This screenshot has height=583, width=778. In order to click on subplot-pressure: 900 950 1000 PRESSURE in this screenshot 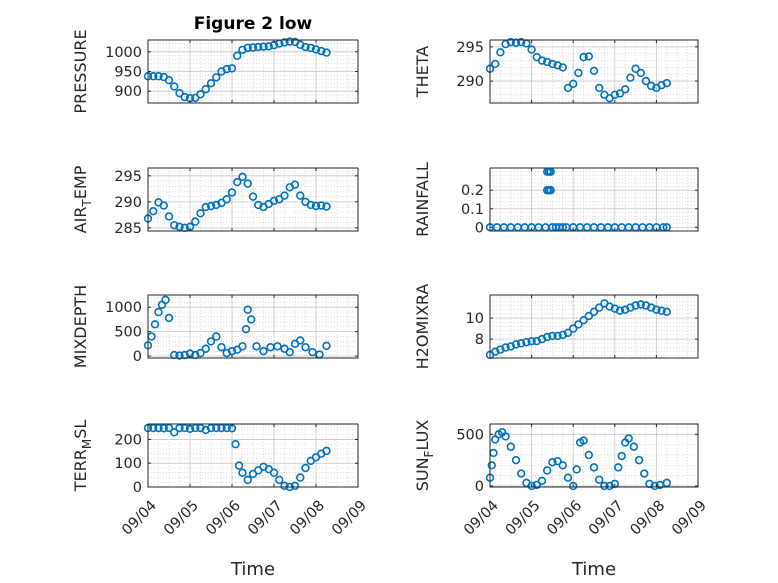, I will do `click(215, 71)`.